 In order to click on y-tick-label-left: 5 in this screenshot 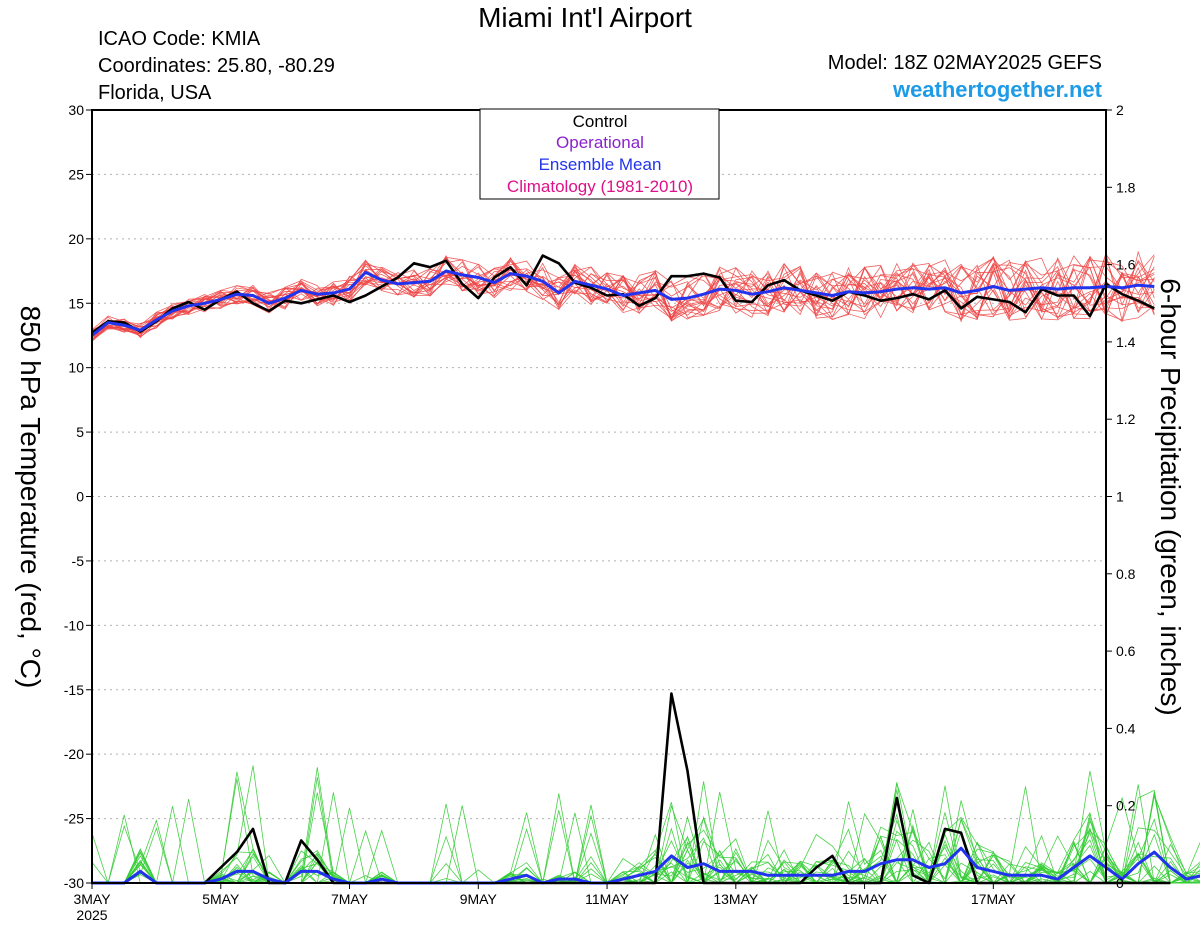, I will do `click(80, 432)`.